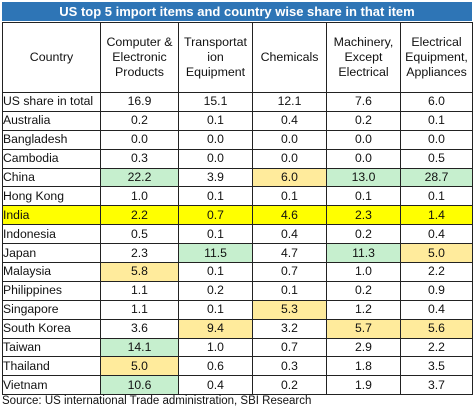 This screenshot has height=410, width=474. Describe the element at coordinates (51, 272) in the screenshot. I see `country-cell: Malaysia` at that location.